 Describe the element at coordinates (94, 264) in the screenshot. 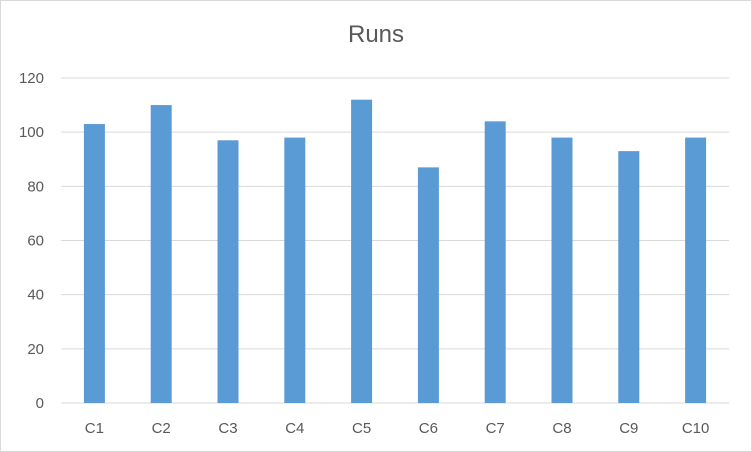

I see `bar-c1` at that location.